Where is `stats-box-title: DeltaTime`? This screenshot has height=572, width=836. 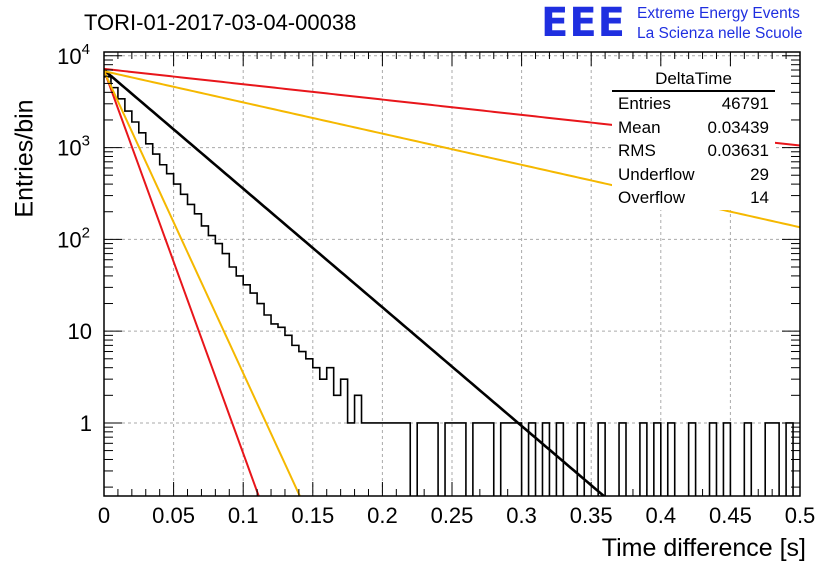
stats-box-title: DeltaTime is located at coordinates (693, 80).